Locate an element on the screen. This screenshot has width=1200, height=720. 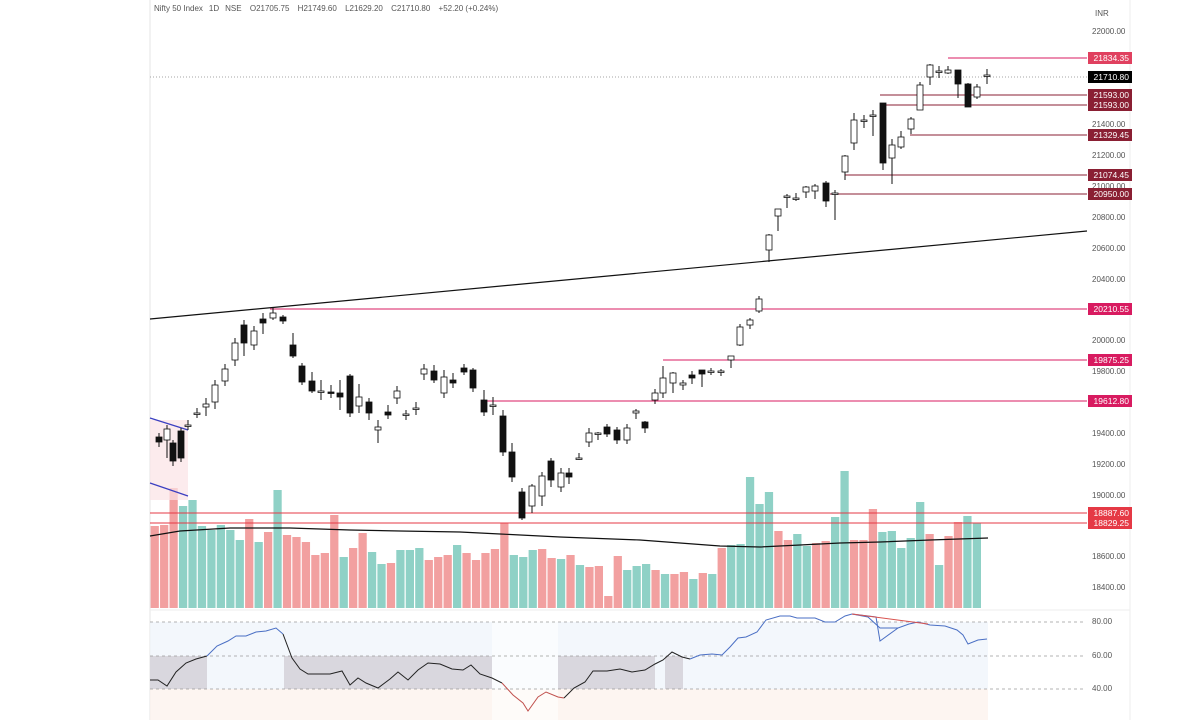
rising-trendline is located at coordinates (618, 275).